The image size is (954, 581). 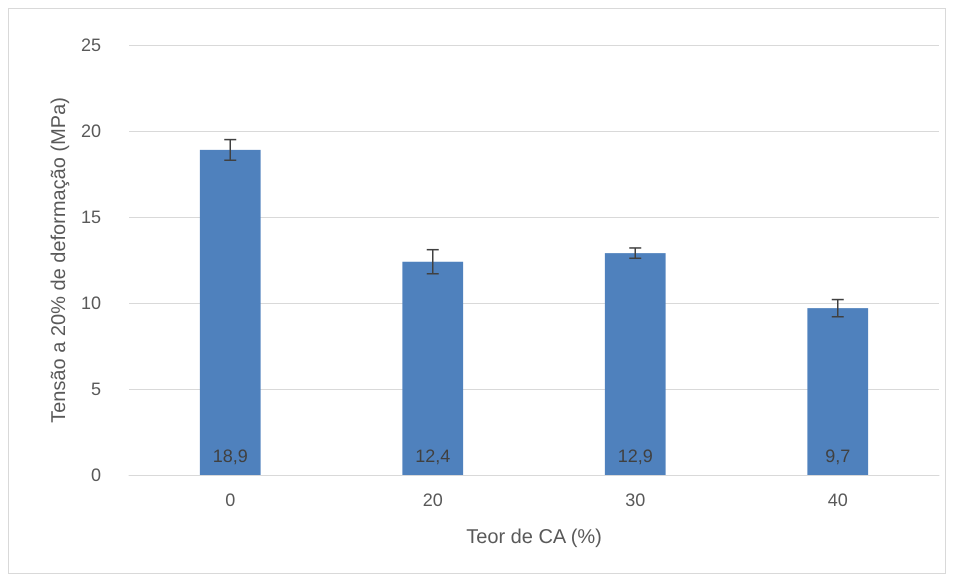 What do you see at coordinates (95, 389) in the screenshot?
I see `y-tick-label: 5` at bounding box center [95, 389].